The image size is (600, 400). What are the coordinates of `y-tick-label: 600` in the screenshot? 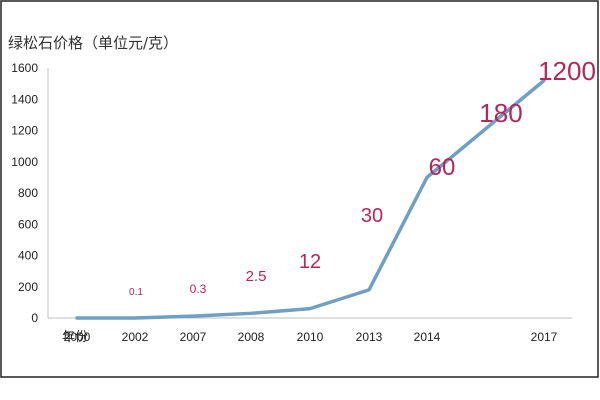 It's located at (28, 224).